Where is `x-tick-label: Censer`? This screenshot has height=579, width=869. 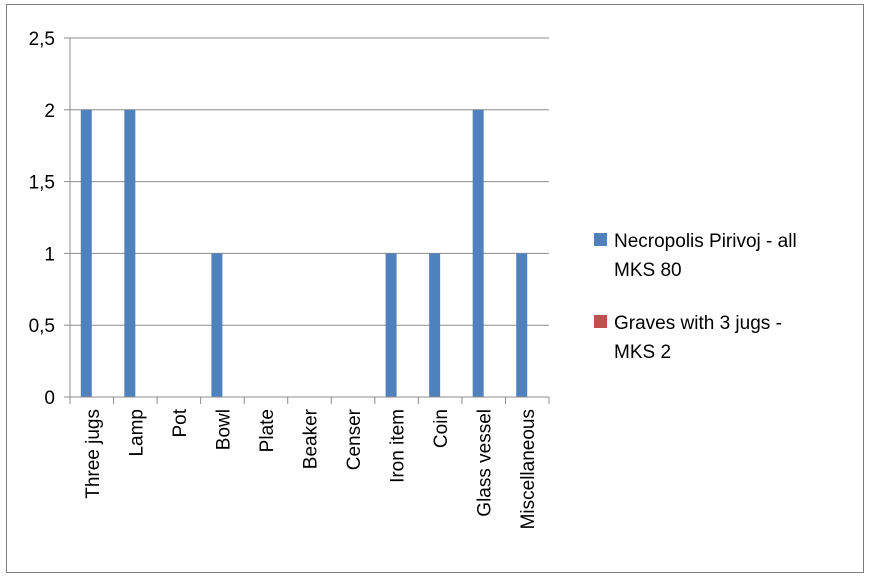 x-tick-label: Censer is located at coordinates (354, 439).